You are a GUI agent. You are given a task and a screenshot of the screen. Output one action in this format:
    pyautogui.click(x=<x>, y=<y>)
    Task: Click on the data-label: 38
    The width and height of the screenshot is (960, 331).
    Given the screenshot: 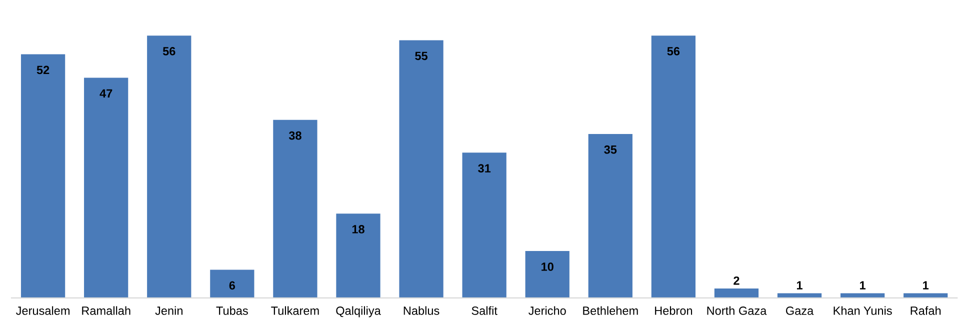 What is the action you would take?
    pyautogui.click(x=295, y=135)
    